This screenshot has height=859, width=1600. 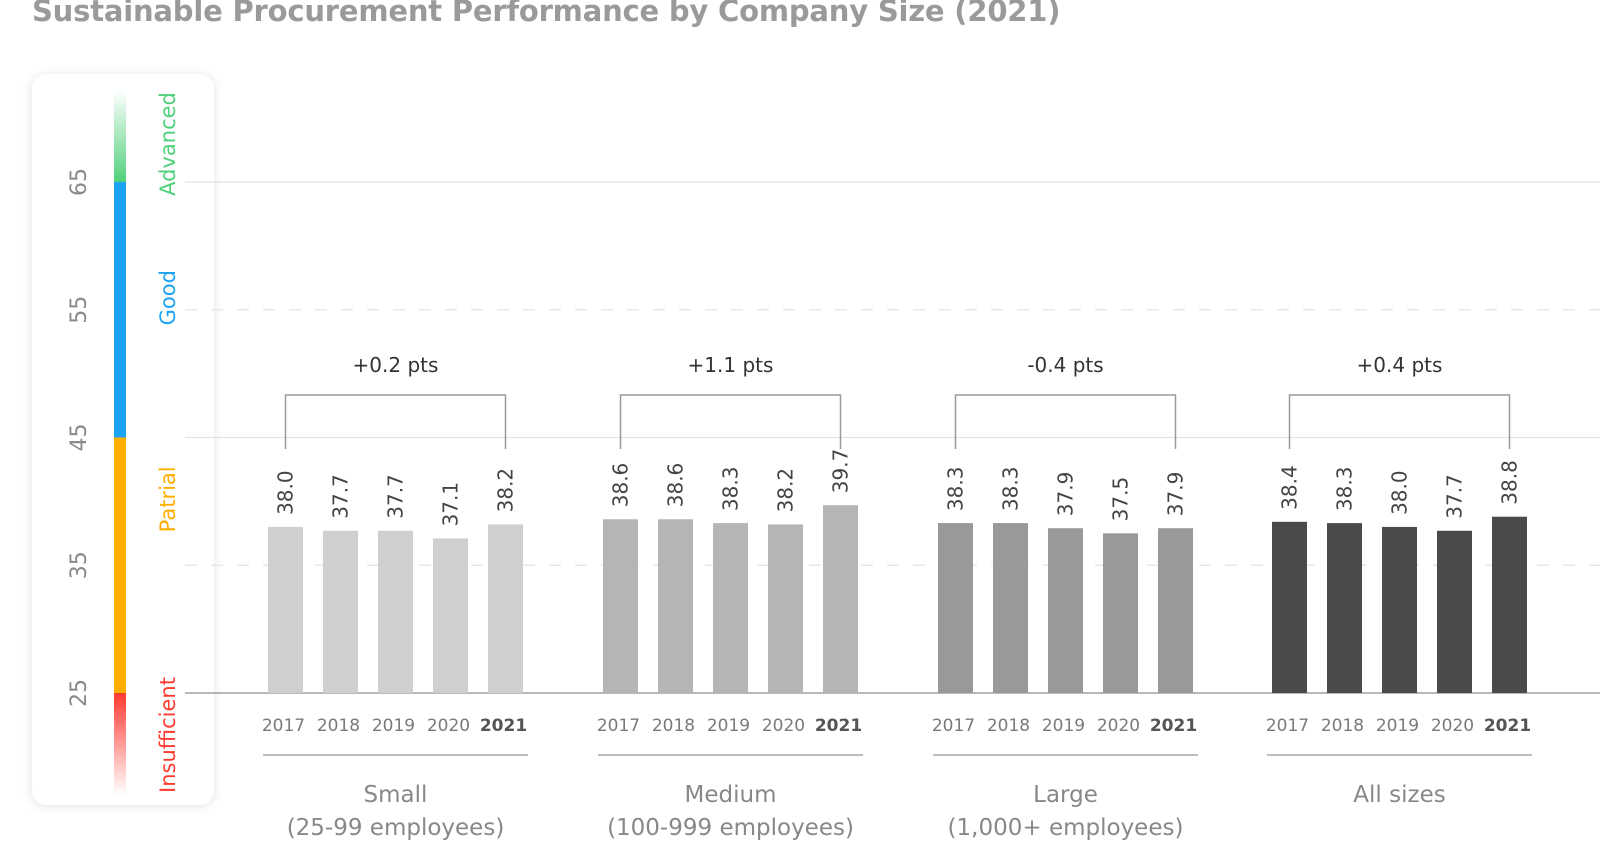 What do you see at coordinates (396, 365) in the screenshot?
I see `change-label: +0.2 pts` at bounding box center [396, 365].